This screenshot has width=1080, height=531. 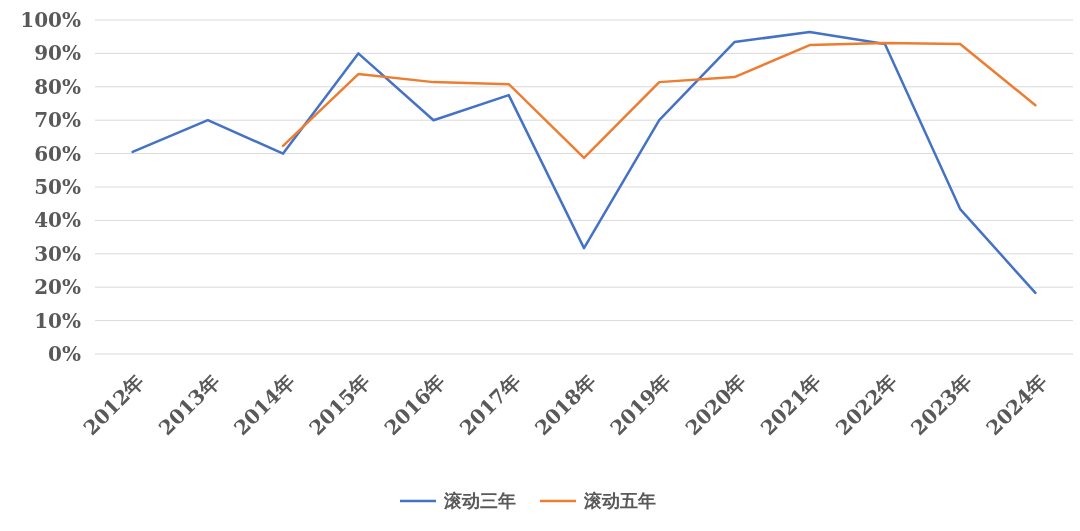 I want to click on y-tick-label: 90%, so click(x=57, y=53).